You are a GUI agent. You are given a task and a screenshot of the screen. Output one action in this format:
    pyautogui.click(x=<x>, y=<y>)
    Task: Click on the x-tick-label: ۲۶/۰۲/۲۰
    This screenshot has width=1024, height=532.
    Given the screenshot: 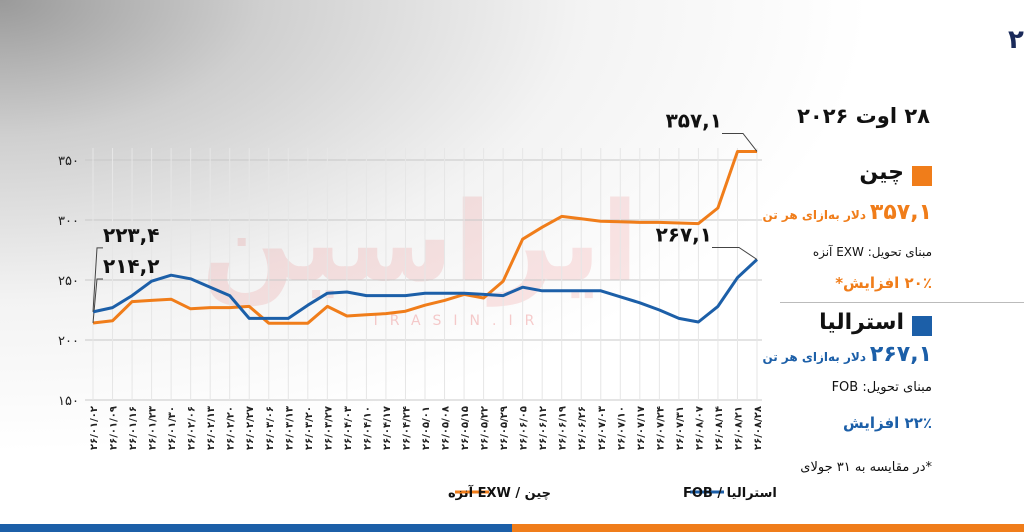 What is the action you would take?
    pyautogui.click(x=231, y=428)
    